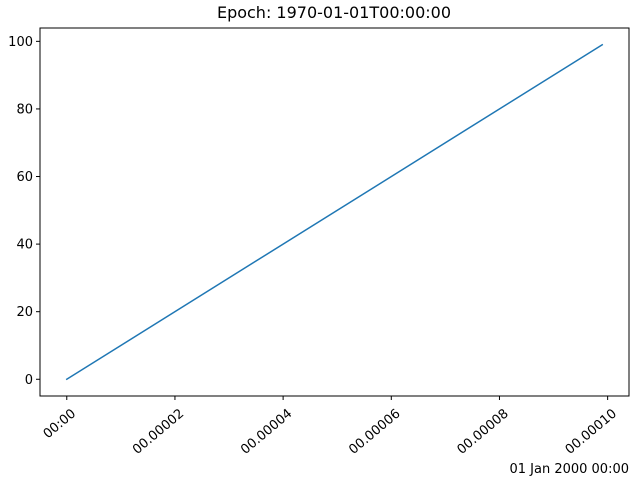  What do you see at coordinates (569, 469) in the screenshot?
I see `x-axis-offset-label: 01 Jan 2000 00:00` at bounding box center [569, 469].